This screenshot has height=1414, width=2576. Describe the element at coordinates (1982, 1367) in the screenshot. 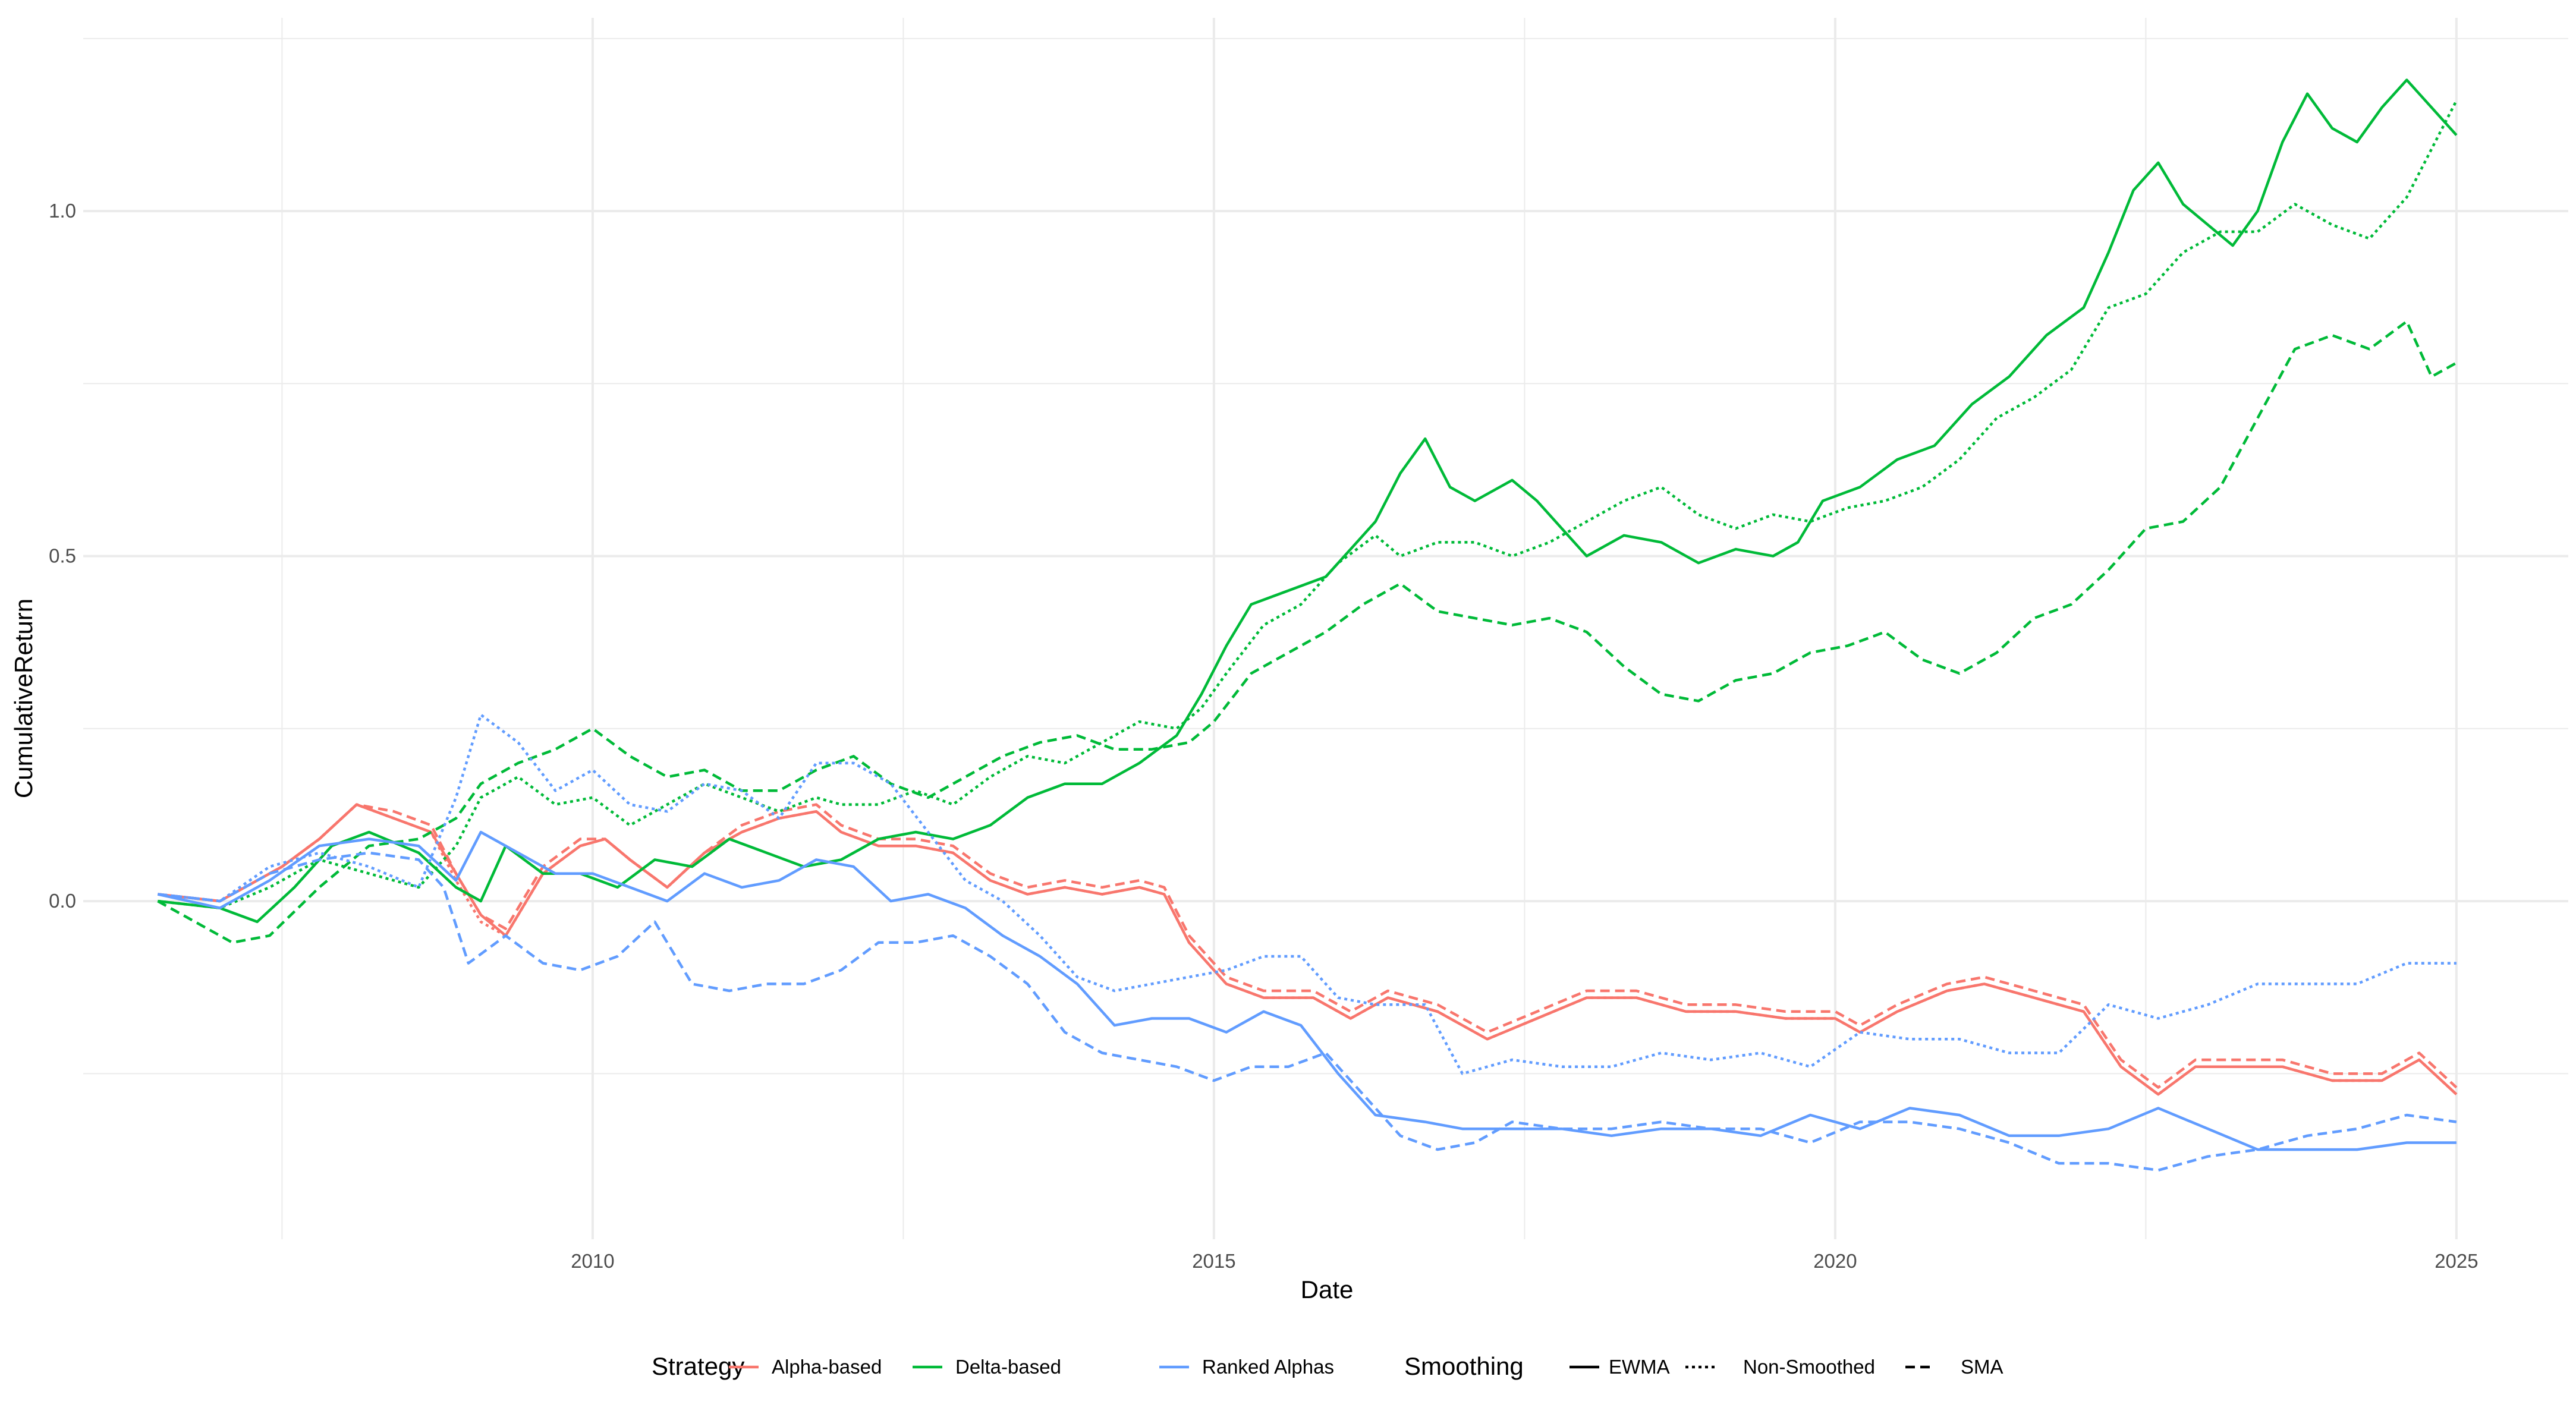

I see `legend-label-sma: SMA` at that location.